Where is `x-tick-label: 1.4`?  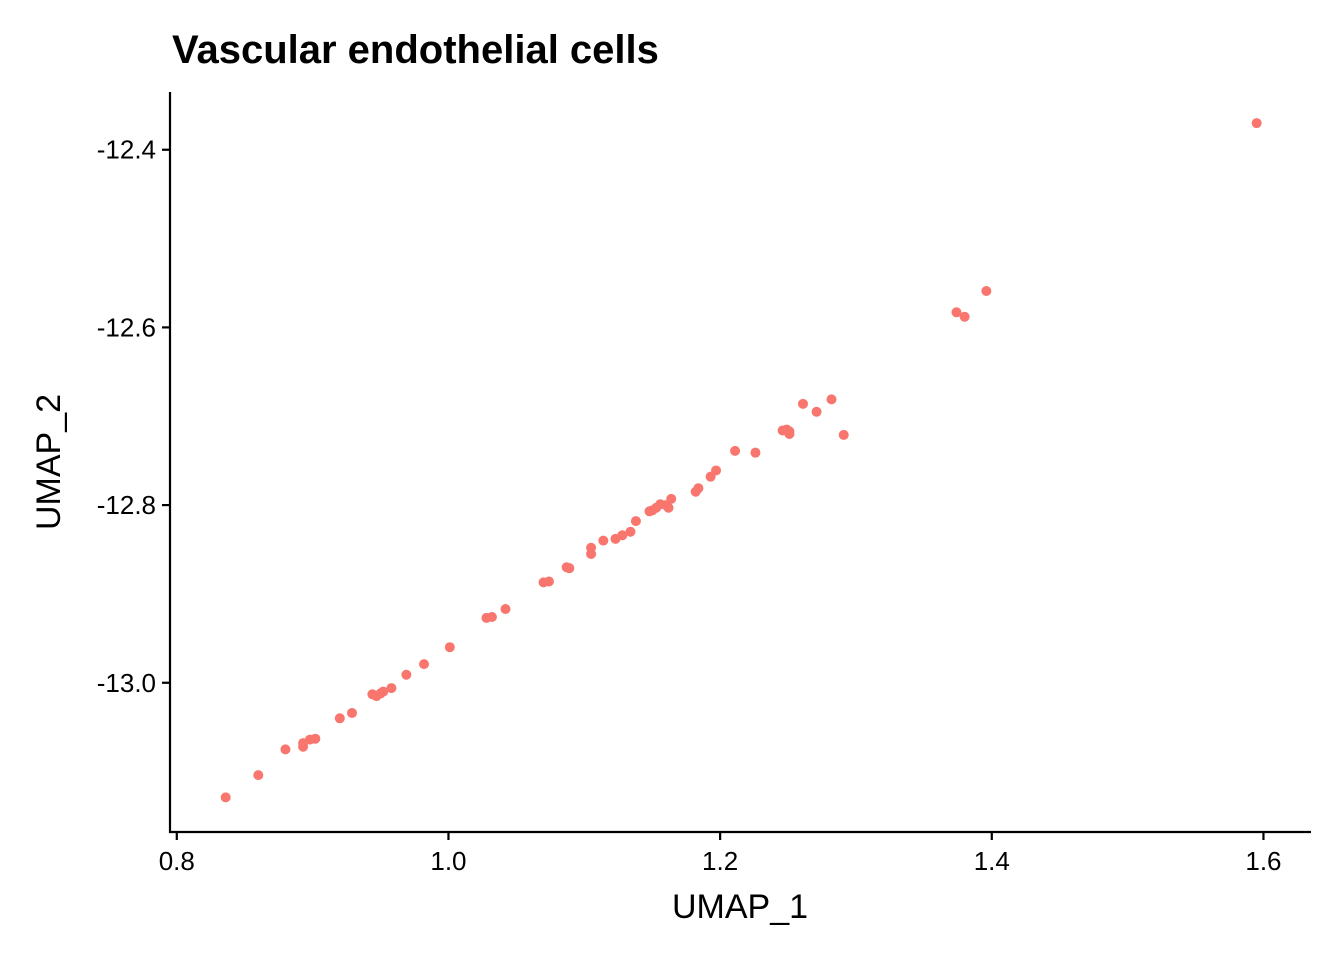
x-tick-label: 1.4 is located at coordinates (992, 861).